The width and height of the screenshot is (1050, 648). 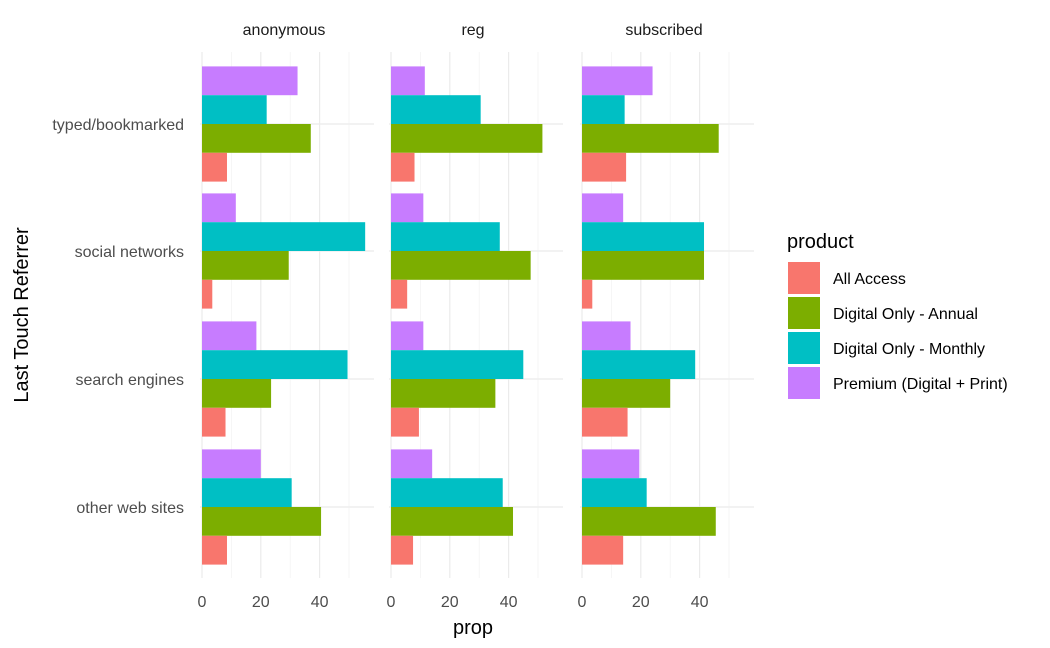 I want to click on bar-subscribed-search-engines-all-access, so click(x=605, y=422).